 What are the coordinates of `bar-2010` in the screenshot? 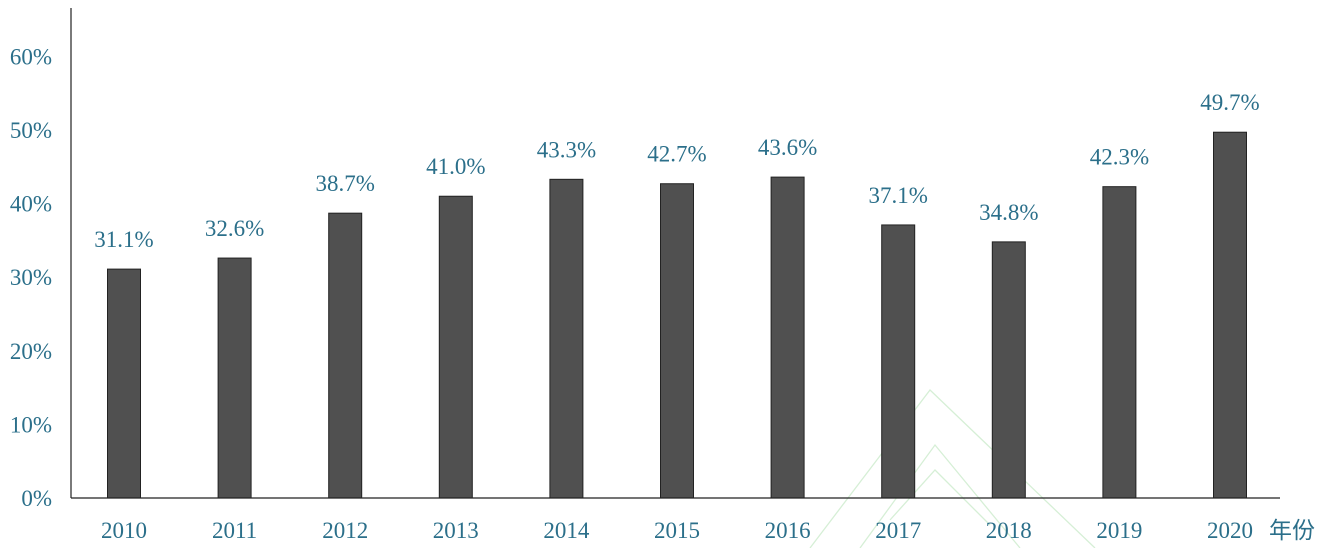 It's located at (124, 383).